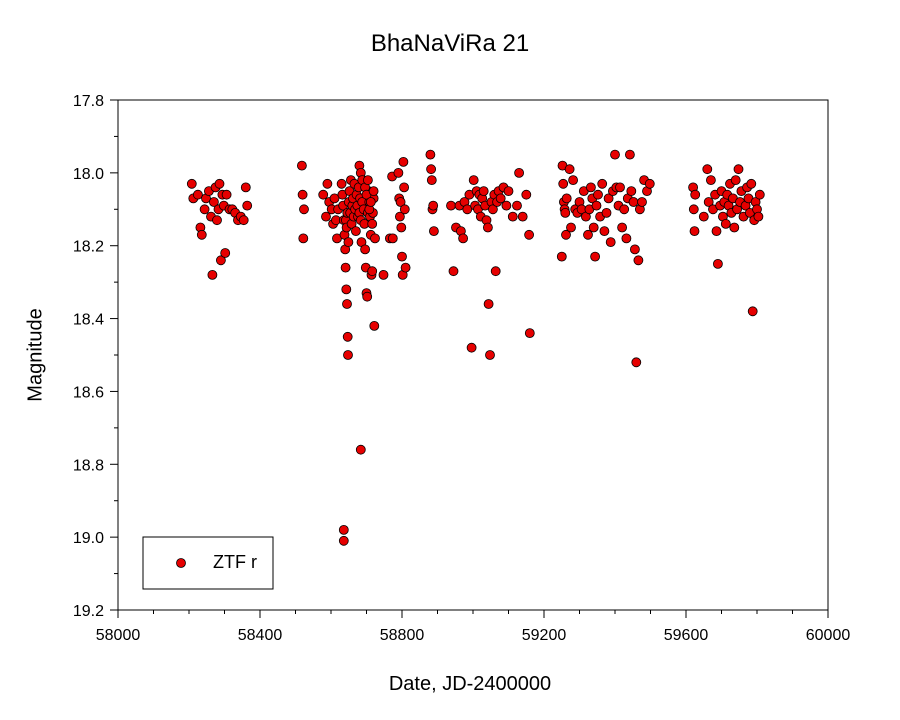 The width and height of the screenshot is (900, 720). Describe the element at coordinates (88, 538) in the screenshot. I see `y-tick-label: 19.0` at that location.